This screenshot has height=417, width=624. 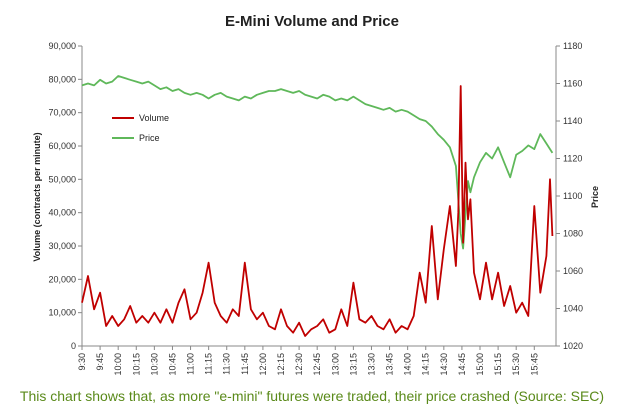 What do you see at coordinates (62, 279) in the screenshot?
I see `y-left-tick-label: 20,000` at bounding box center [62, 279].